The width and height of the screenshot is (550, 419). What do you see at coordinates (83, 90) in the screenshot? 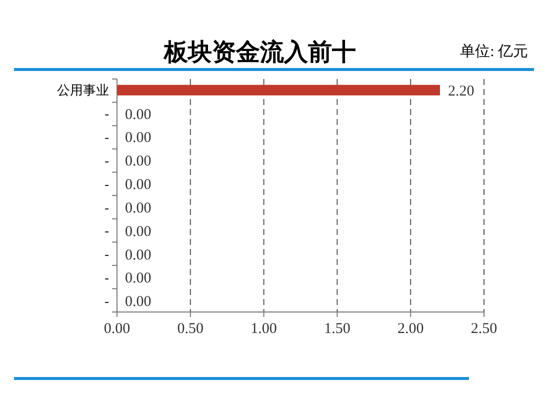
I see `y-tick-label: 公用事业` at bounding box center [83, 90].